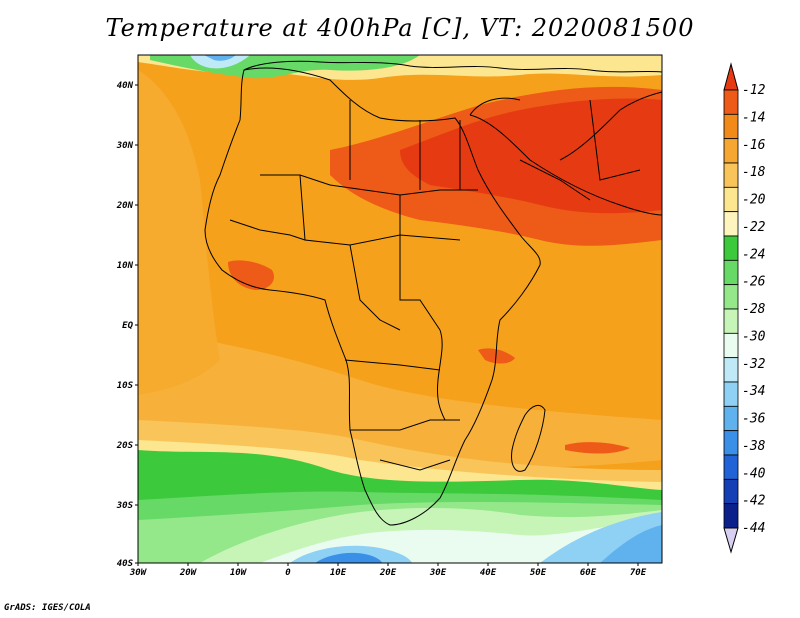  Describe the element at coordinates (754, 90) in the screenshot. I see `colorbar-label: -12` at that location.